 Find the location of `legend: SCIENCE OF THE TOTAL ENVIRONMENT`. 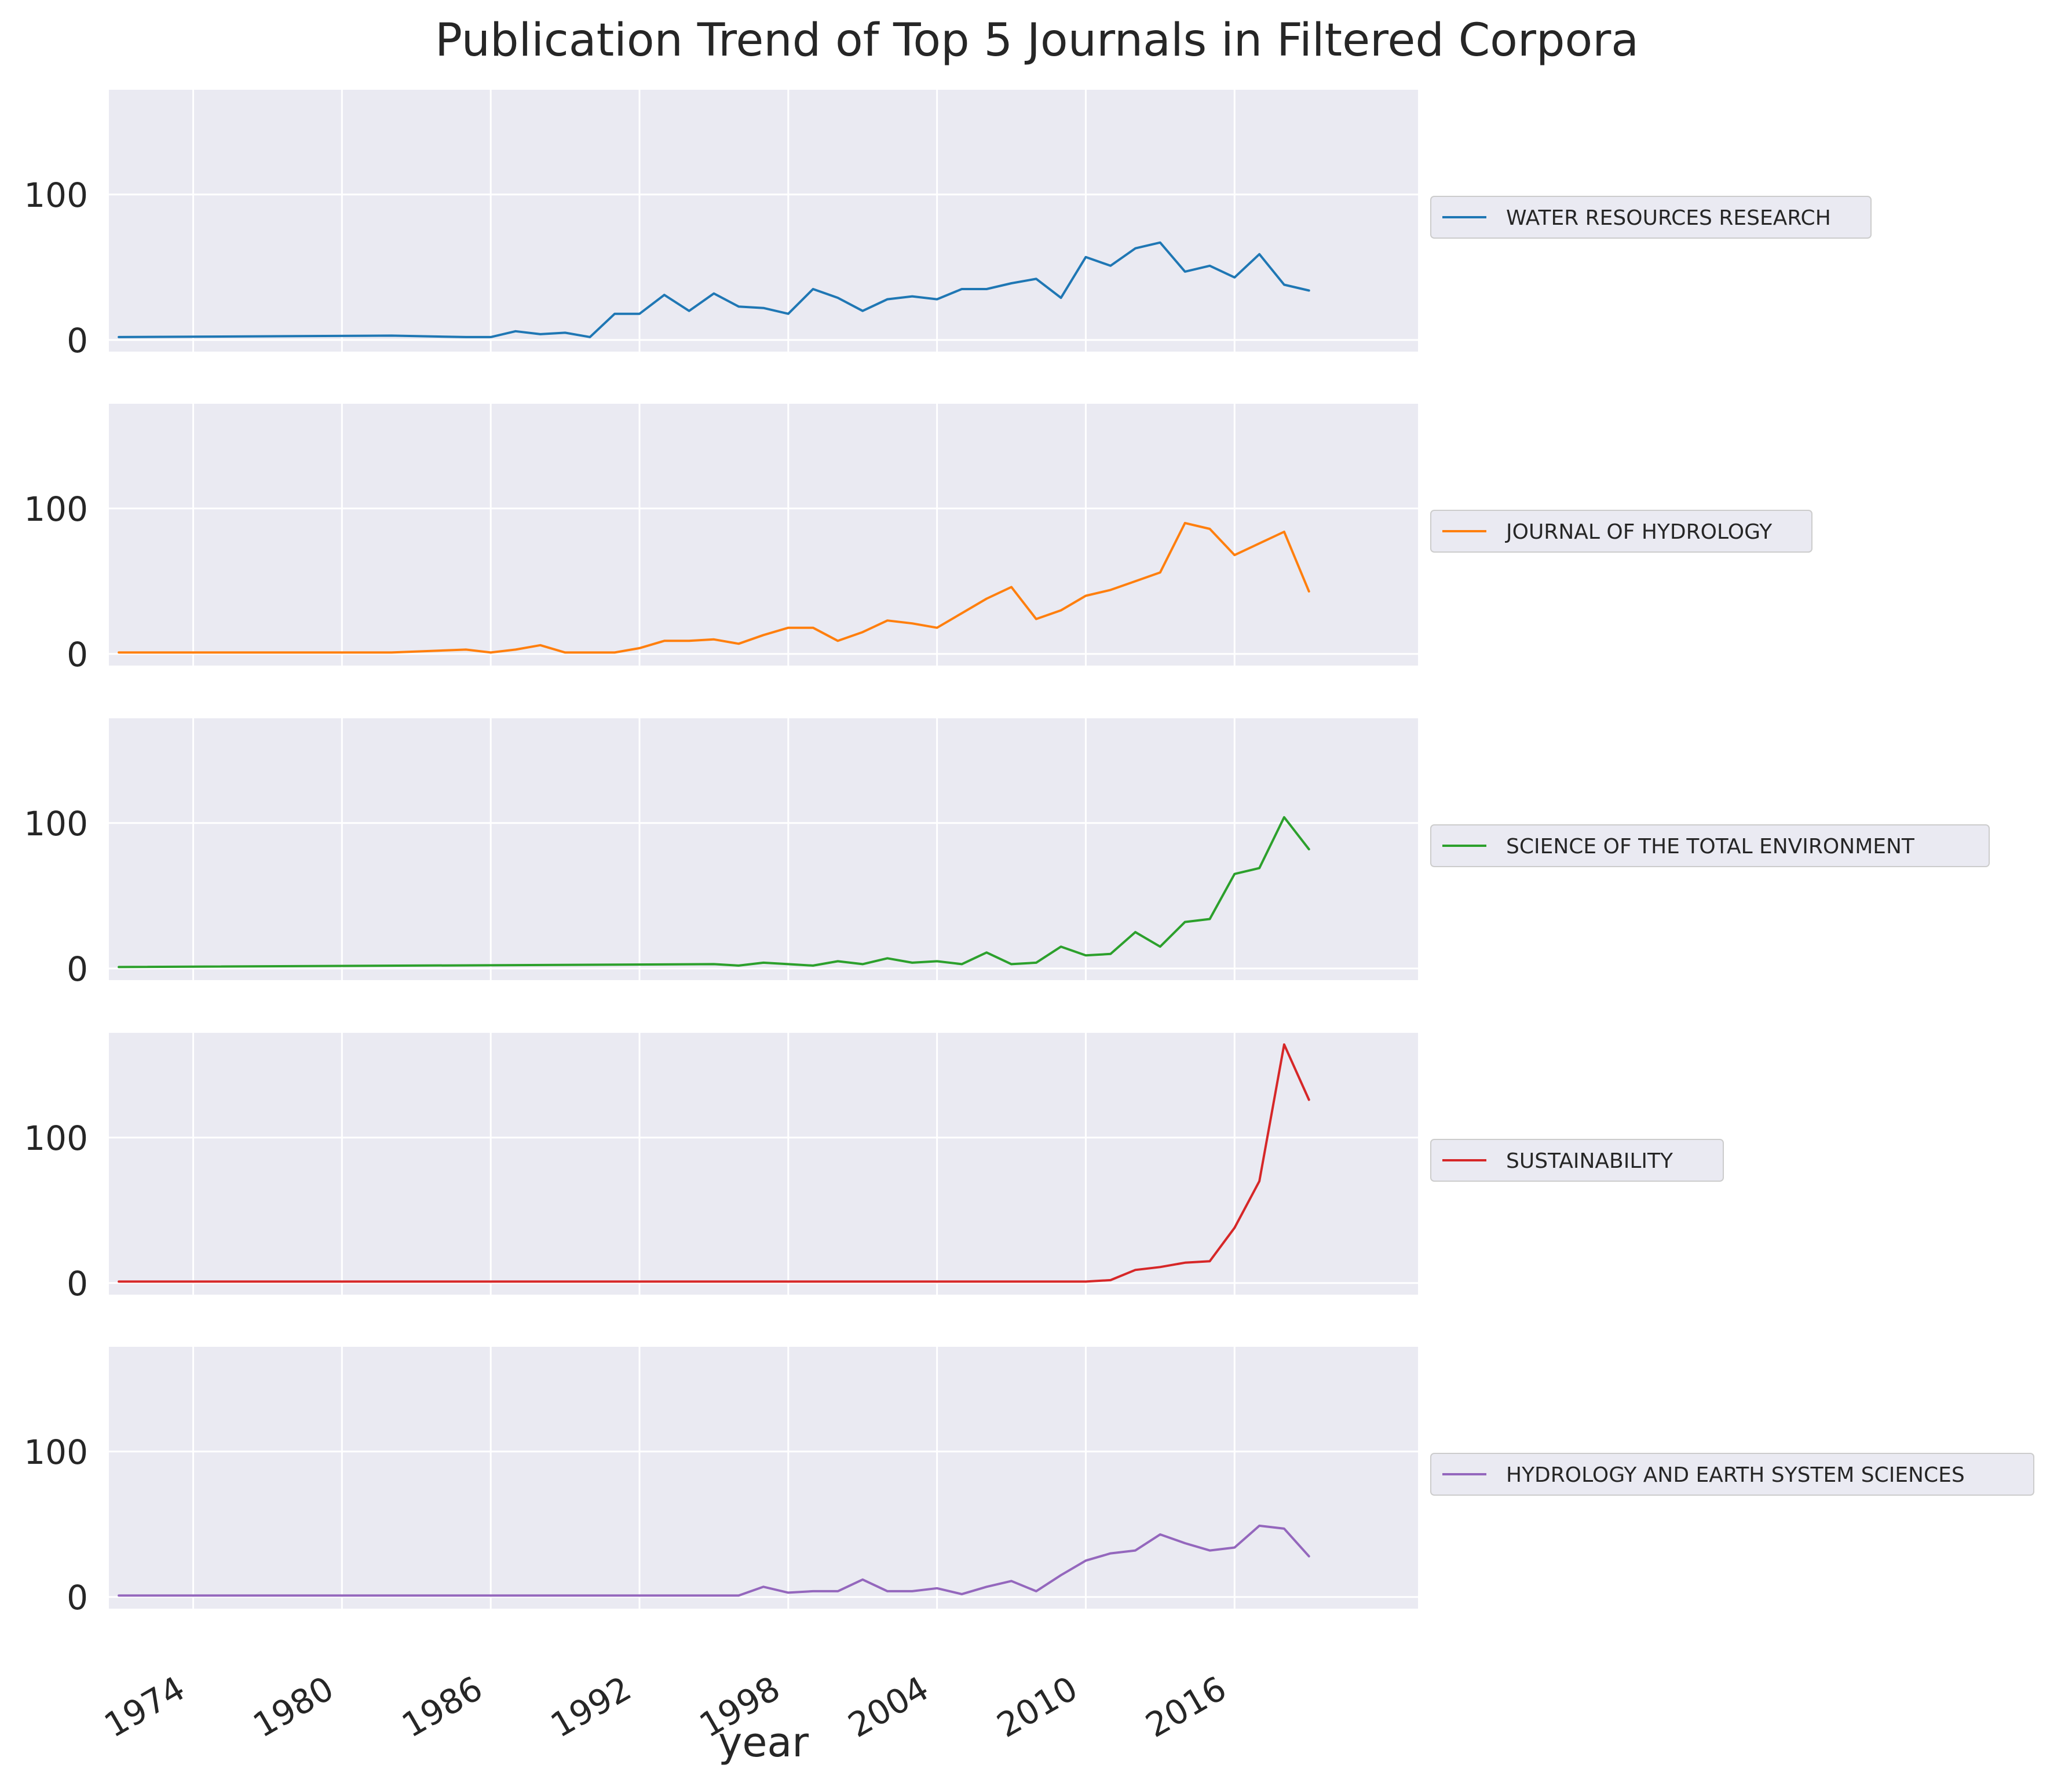

legend: SCIENCE OF THE TOTAL ENVIRONMENT is located at coordinates (1710, 845).